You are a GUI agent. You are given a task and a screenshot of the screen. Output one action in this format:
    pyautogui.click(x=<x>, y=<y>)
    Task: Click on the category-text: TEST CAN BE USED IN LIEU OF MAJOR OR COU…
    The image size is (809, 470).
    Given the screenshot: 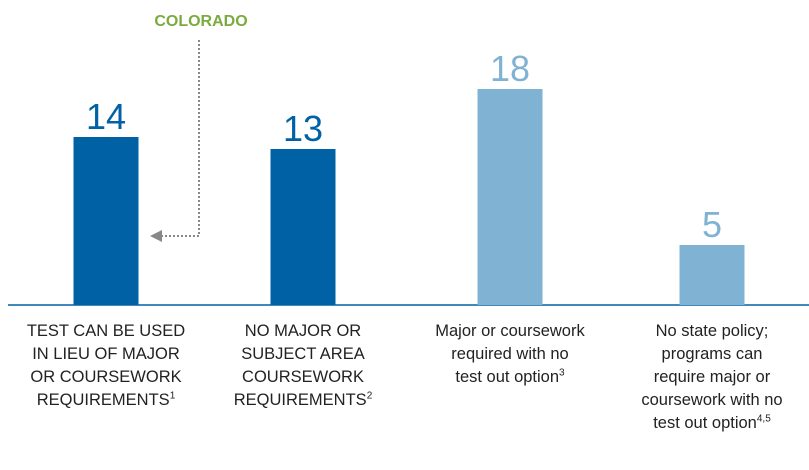 What is the action you would take?
    pyautogui.click(x=106, y=365)
    